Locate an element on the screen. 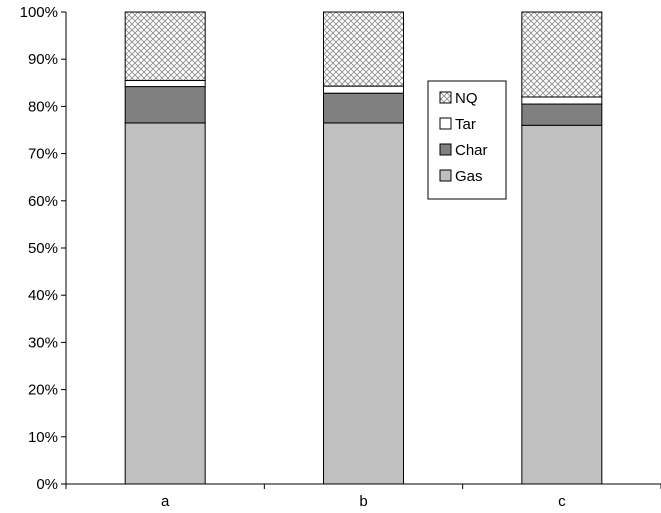 The height and width of the screenshot is (513, 661). legend-label-nq: NQ is located at coordinates (466, 98).